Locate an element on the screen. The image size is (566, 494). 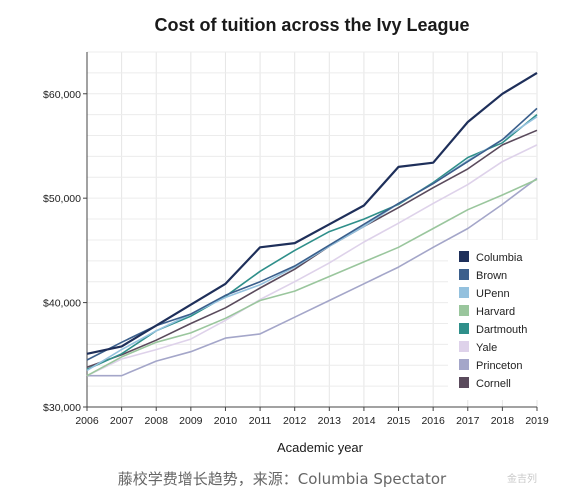
legend-background is located at coordinates (493, 320).